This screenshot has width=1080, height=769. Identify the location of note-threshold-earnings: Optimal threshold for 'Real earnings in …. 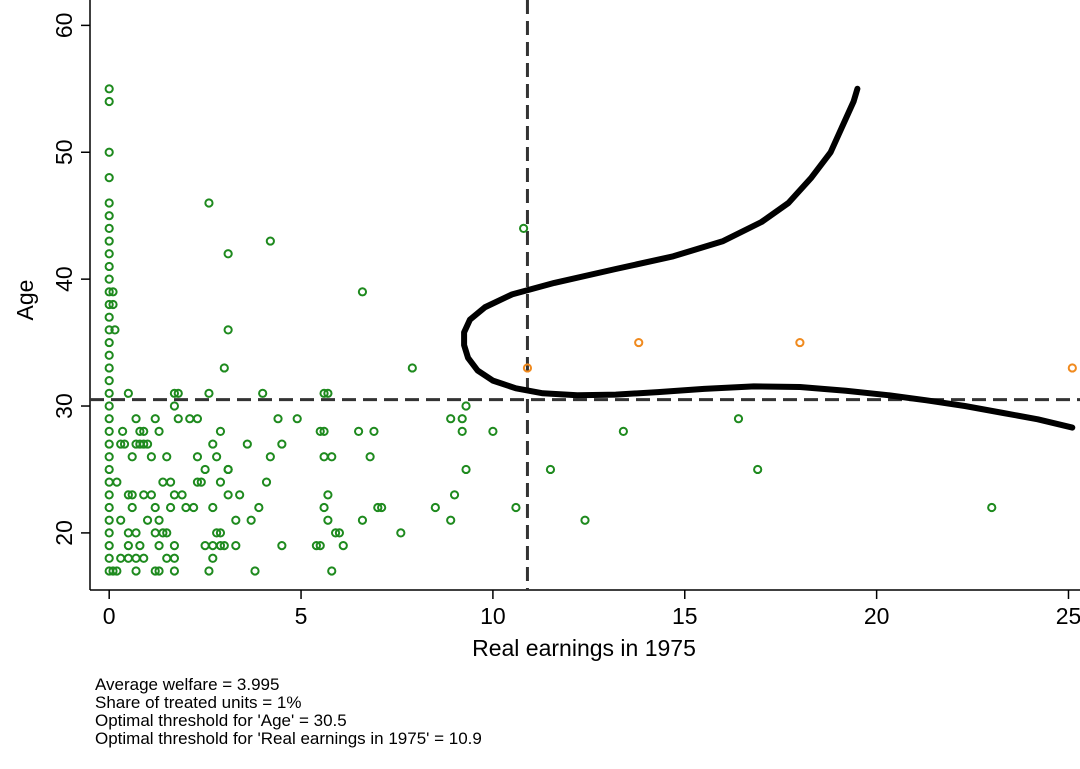
(288, 738).